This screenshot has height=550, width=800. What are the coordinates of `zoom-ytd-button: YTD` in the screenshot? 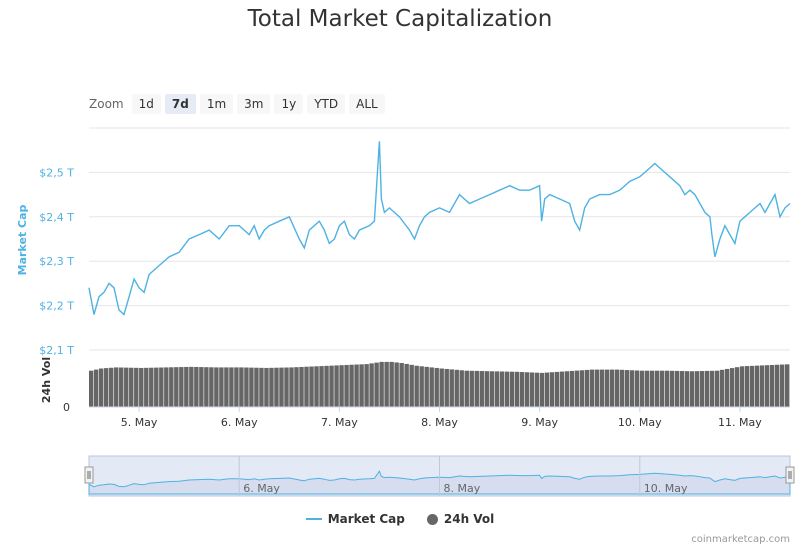 It's located at (326, 104).